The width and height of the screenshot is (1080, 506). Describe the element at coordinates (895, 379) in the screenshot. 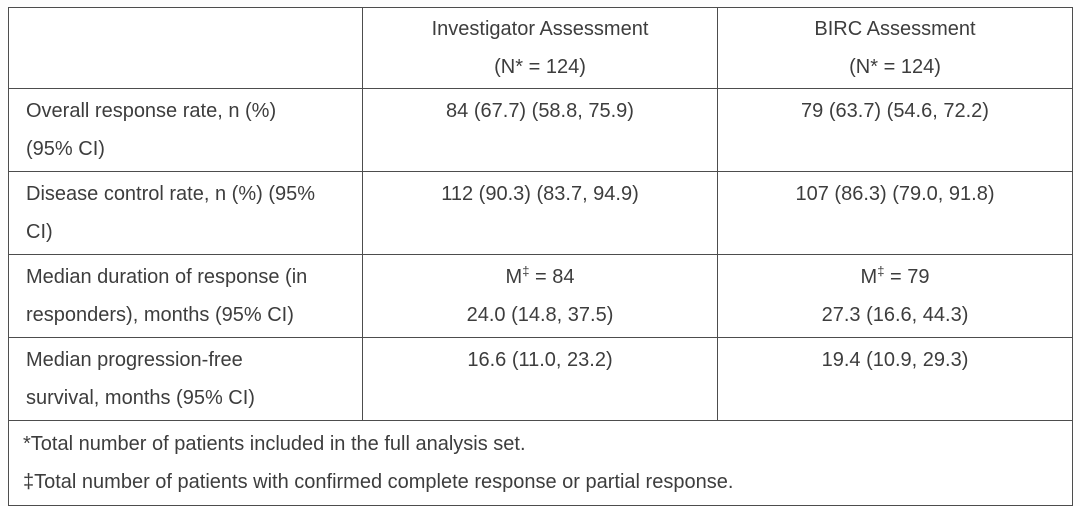

I see `birc-value: 19.4 (10.9, 29.3)` at that location.